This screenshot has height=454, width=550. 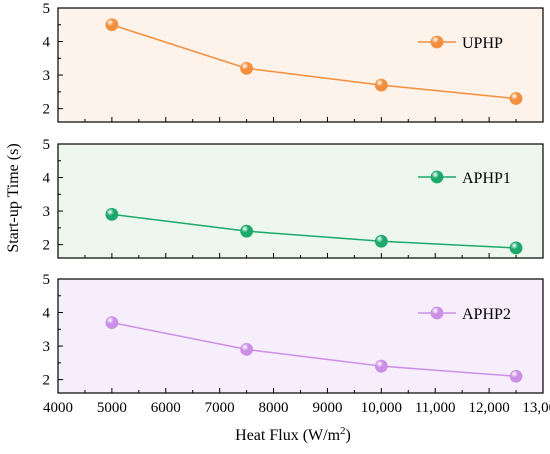 What do you see at coordinates (166, 408) in the screenshot?
I see `x-tick-label: 6000` at bounding box center [166, 408].